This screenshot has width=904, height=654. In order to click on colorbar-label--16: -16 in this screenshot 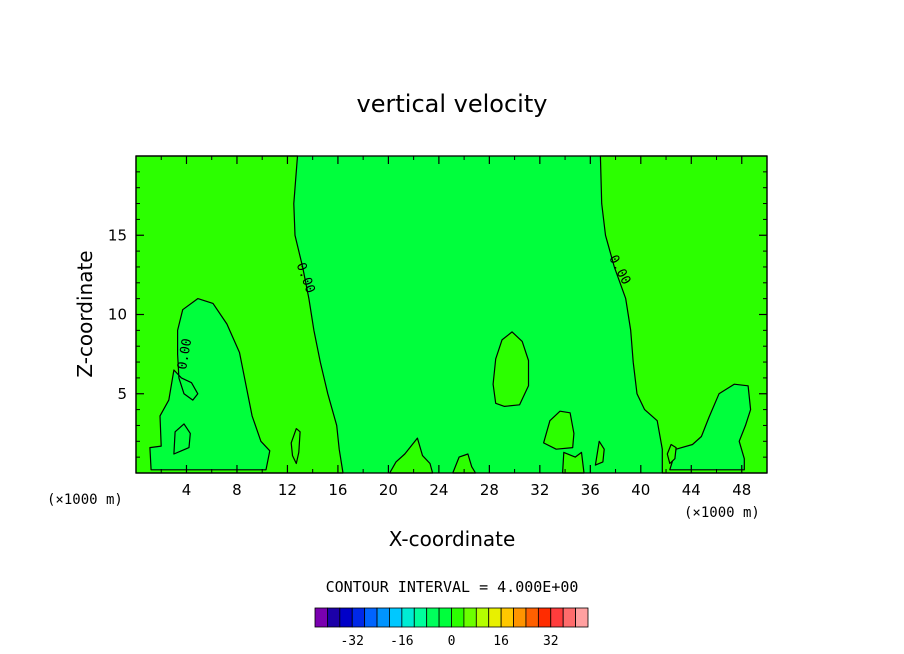, I will do `click(401, 641)`.